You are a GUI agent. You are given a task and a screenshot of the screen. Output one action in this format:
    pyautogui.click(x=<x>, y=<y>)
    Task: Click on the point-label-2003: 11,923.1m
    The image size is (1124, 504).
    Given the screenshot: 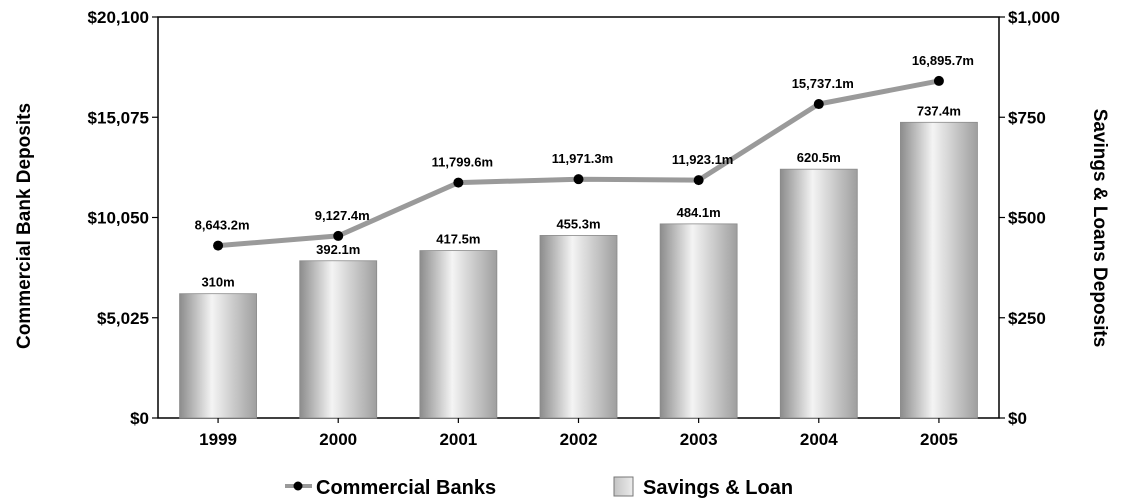 What is the action you would take?
    pyautogui.click(x=702, y=159)
    